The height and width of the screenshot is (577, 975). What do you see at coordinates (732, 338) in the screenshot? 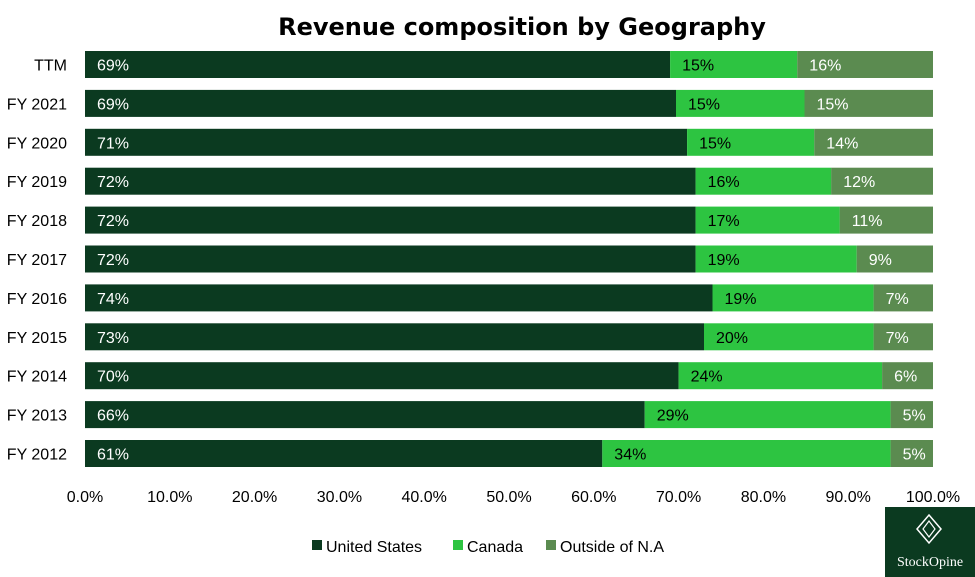
I see `data-label: 20%` at bounding box center [732, 338].